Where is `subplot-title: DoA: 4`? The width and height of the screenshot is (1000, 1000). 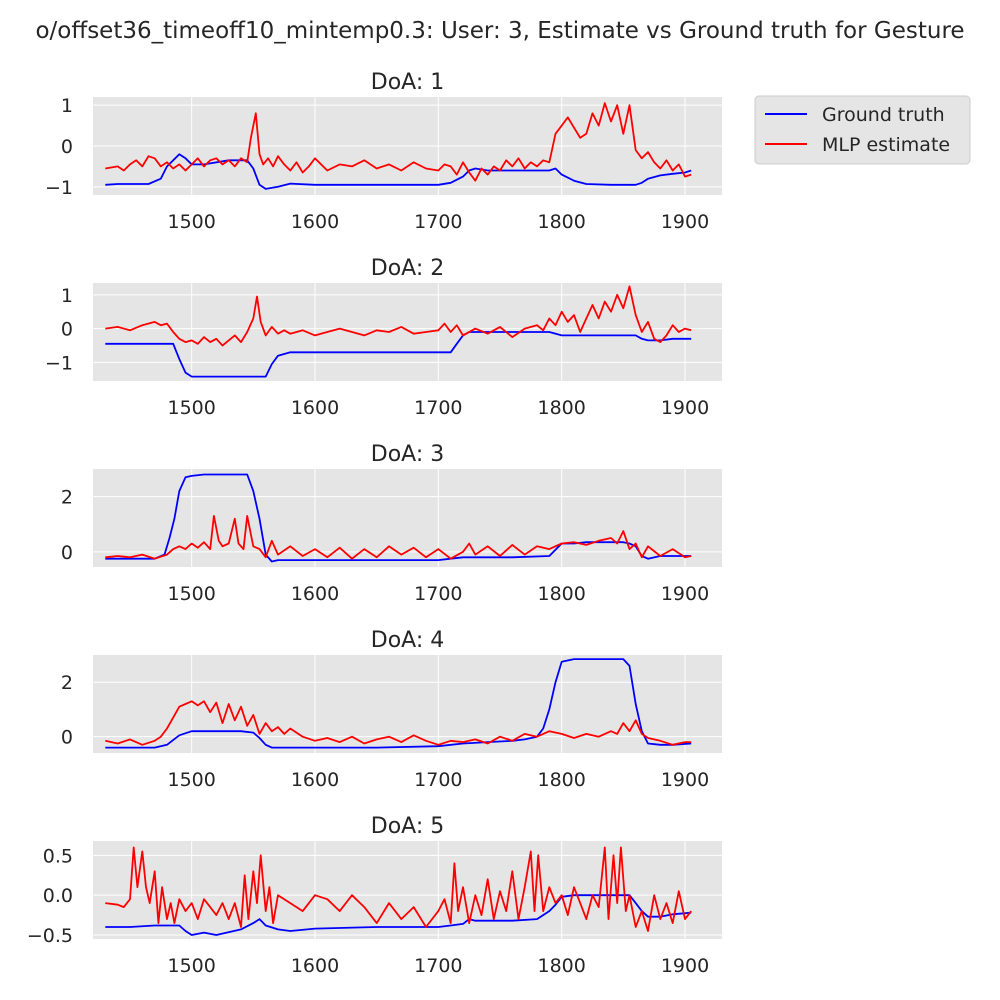 subplot-title: DoA: 4 is located at coordinates (407, 640).